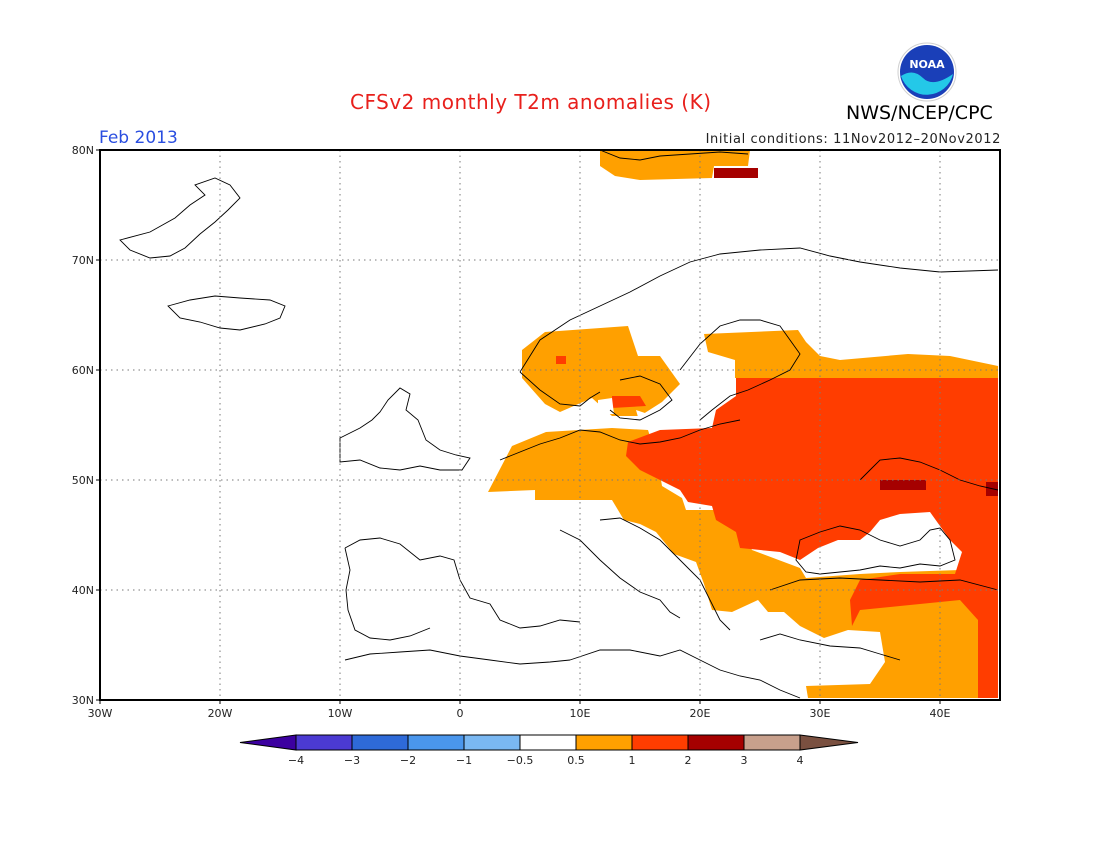 The image size is (1100, 850). I want to click on colorbar-label: 4, so click(800, 760).